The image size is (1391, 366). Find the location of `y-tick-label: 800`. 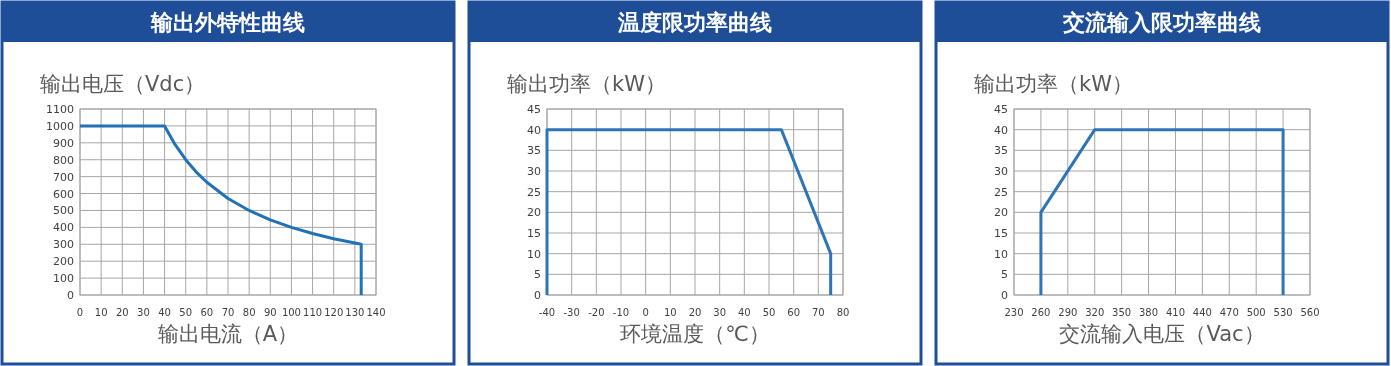

y-tick-label: 800 is located at coordinates (63, 160).